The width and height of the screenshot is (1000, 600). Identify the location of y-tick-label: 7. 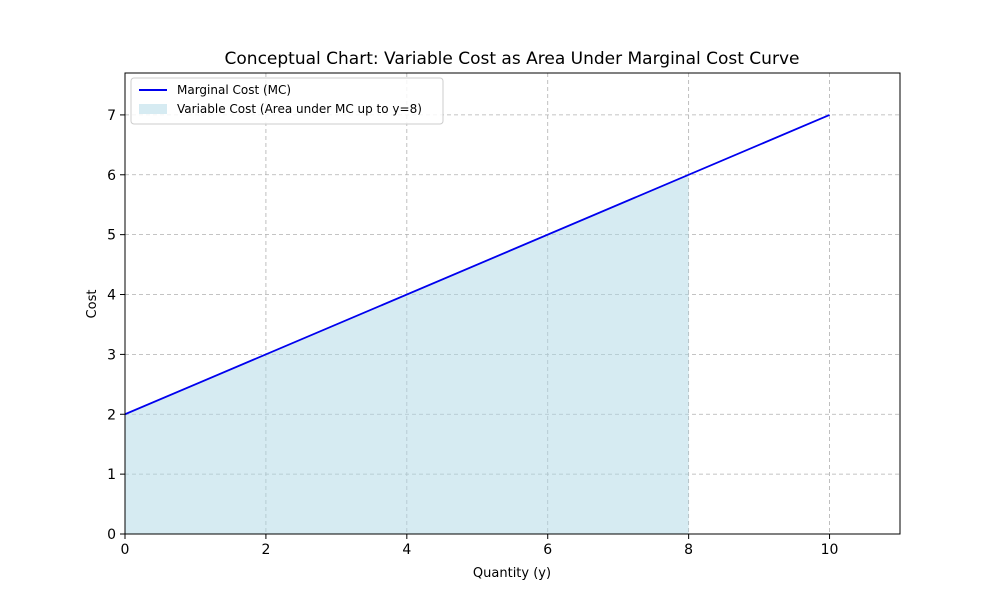
(111, 116).